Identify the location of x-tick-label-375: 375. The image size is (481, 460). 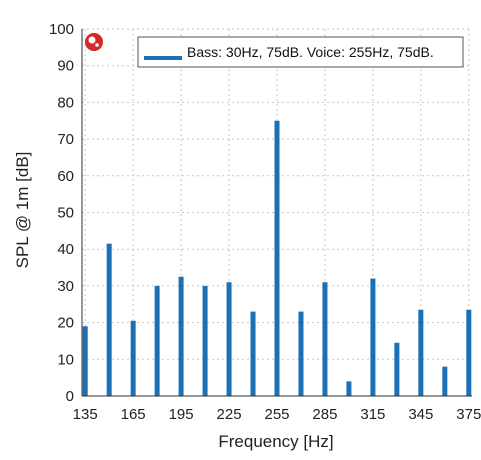
(468, 414).